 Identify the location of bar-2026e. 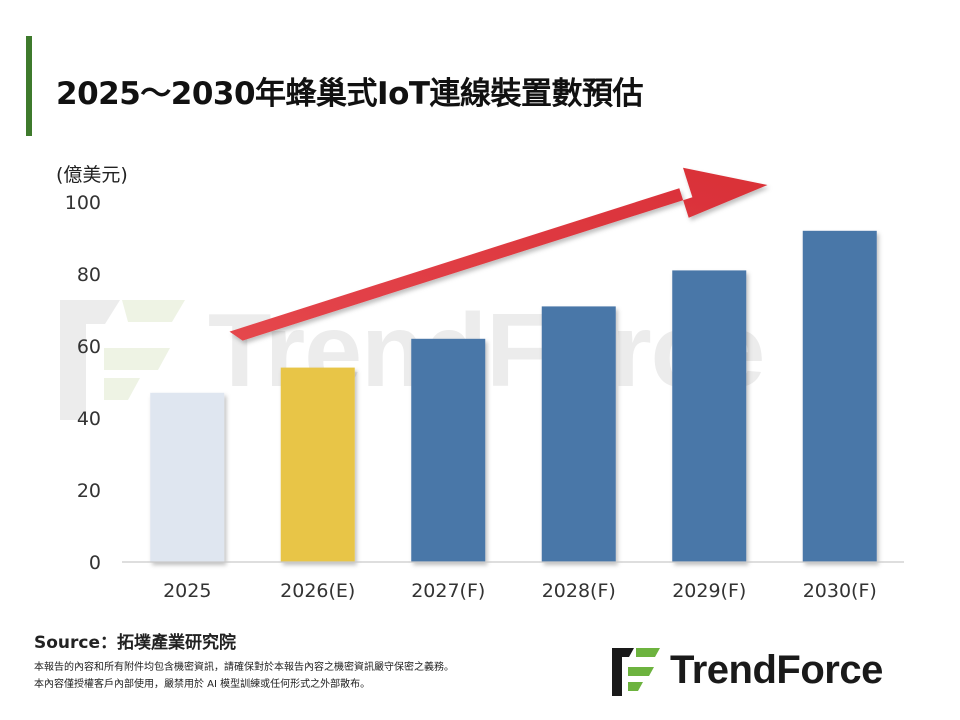
(317, 464).